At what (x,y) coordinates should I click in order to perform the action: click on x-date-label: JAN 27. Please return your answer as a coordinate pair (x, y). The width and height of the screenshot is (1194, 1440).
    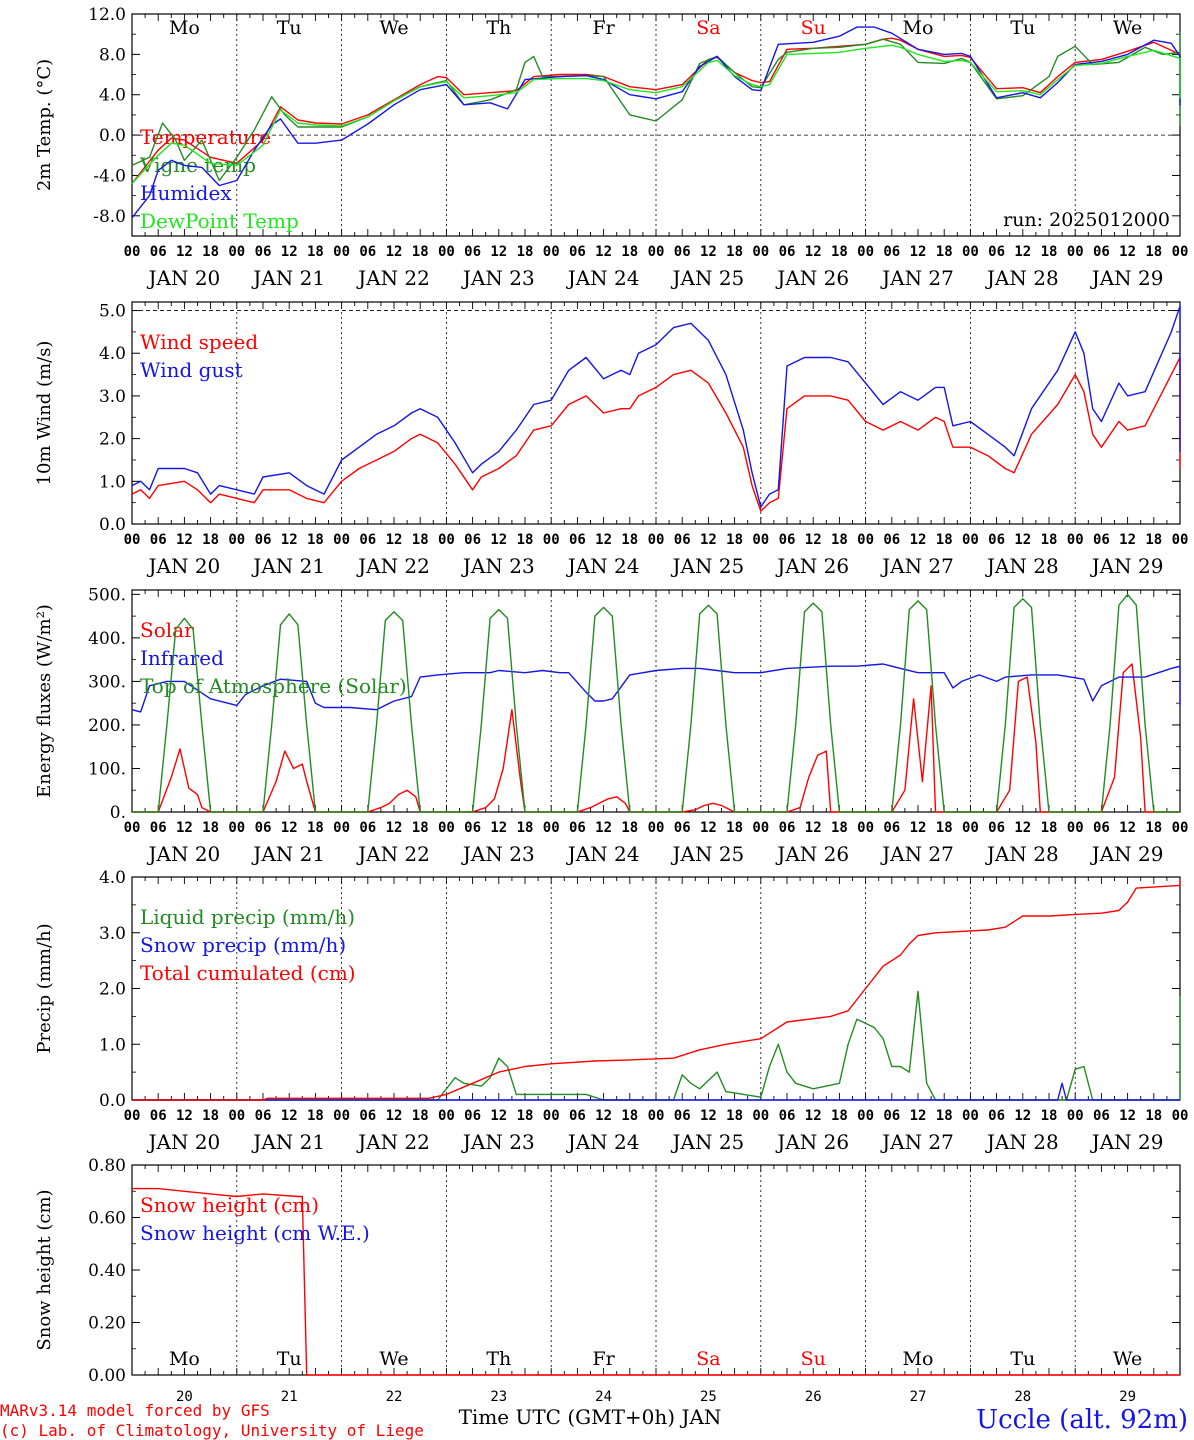
    Looking at the image, I should click on (917, 566).